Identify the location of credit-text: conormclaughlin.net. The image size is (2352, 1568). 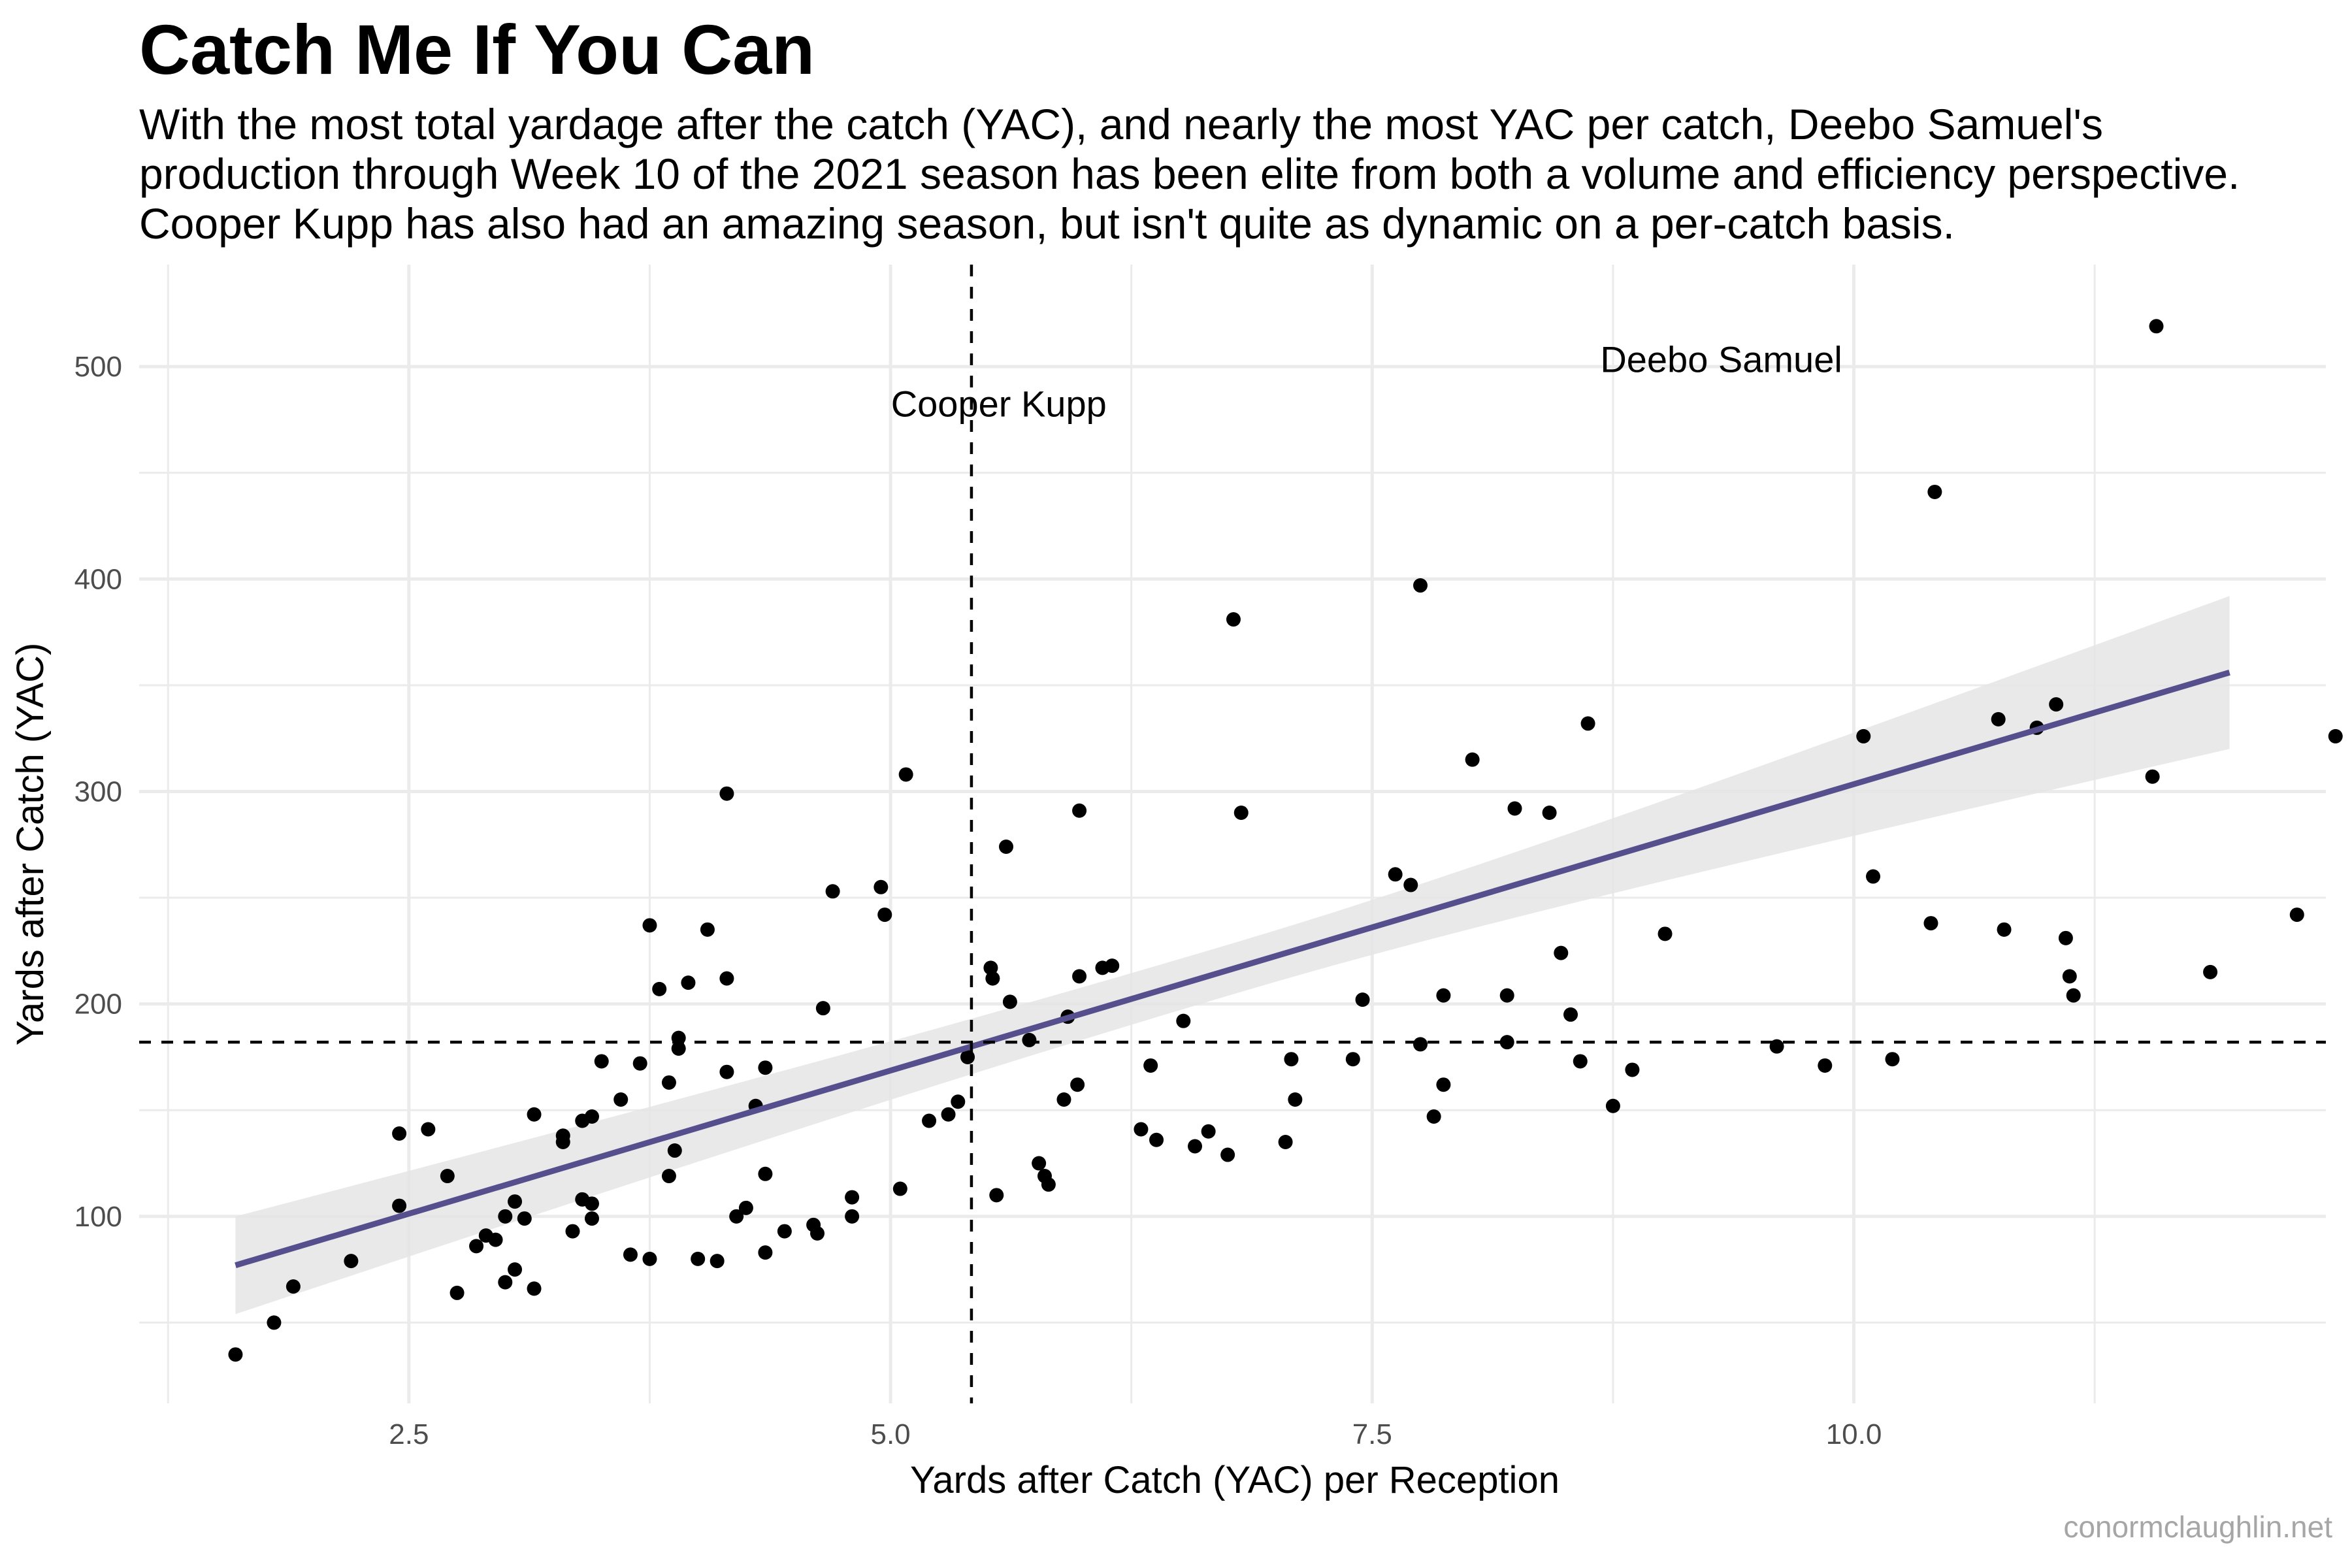
(2197, 1527).